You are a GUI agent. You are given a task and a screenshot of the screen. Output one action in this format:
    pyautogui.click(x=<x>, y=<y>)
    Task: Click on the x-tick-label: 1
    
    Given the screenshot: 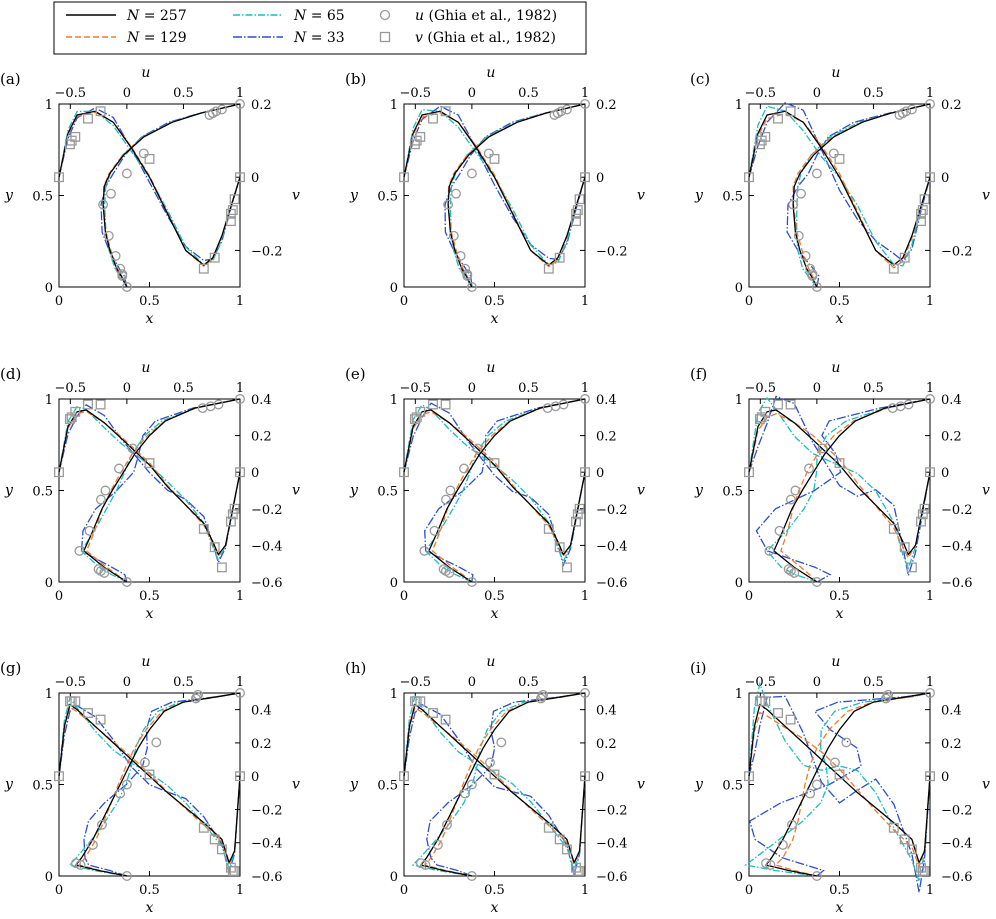 What is the action you would take?
    pyautogui.click(x=240, y=596)
    